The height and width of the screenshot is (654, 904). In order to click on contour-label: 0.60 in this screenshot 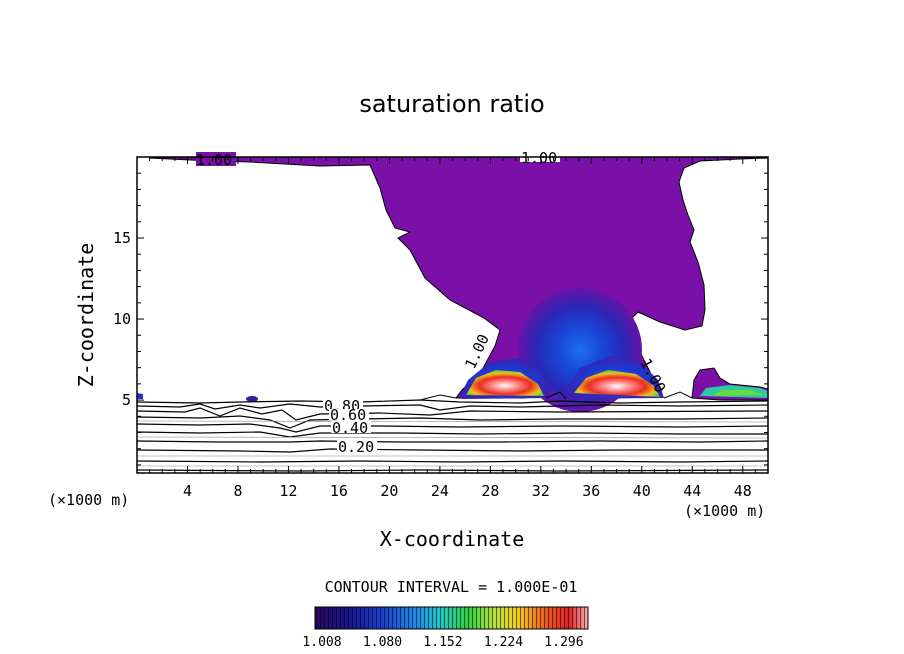, I will do `click(348, 415)`.